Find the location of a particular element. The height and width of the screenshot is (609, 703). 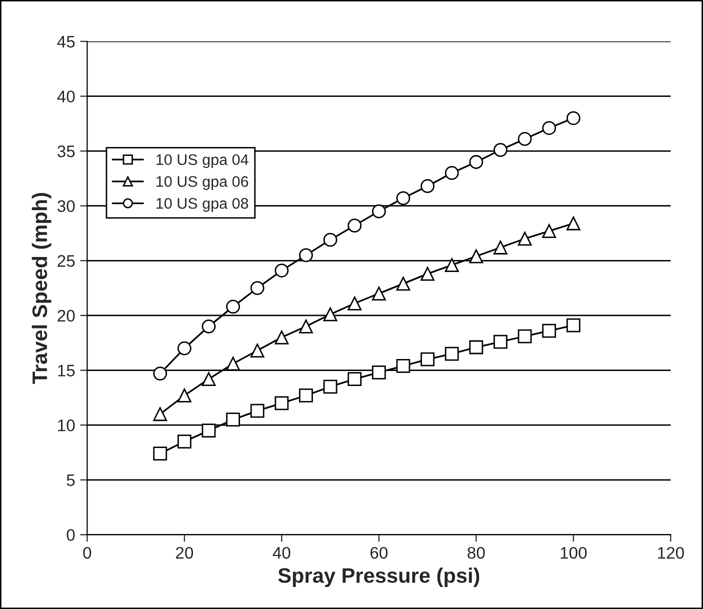

y-tick-label: 10 is located at coordinates (66, 425).